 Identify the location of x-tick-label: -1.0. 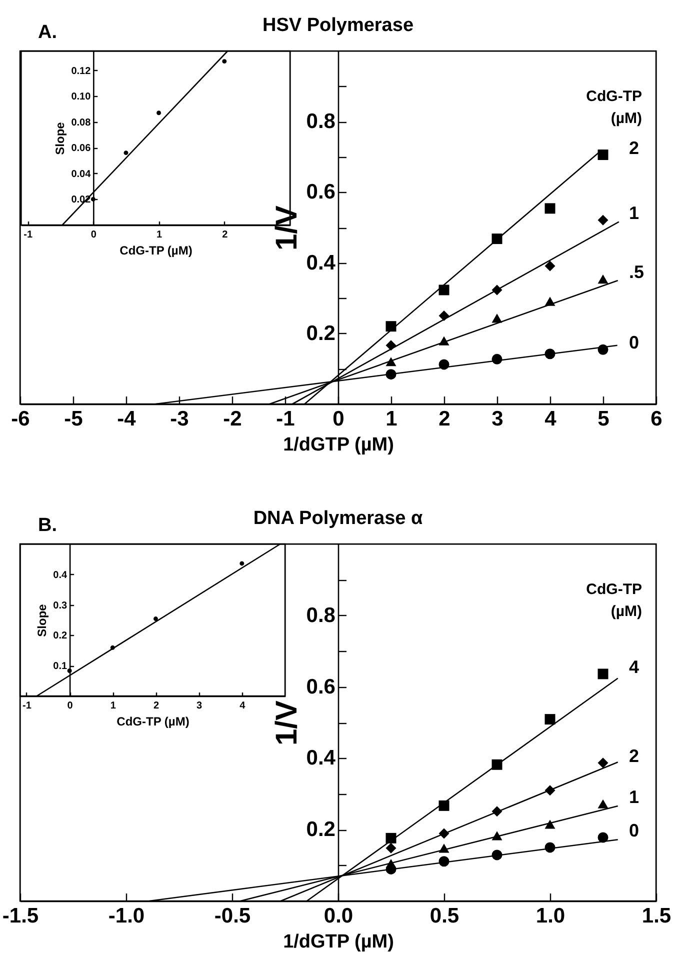
(126, 916).